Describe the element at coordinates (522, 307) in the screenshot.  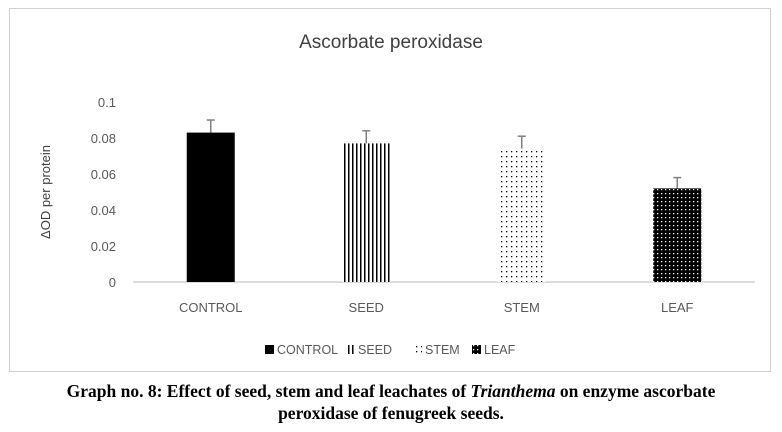
I see `x-tick-label: STEM` at that location.